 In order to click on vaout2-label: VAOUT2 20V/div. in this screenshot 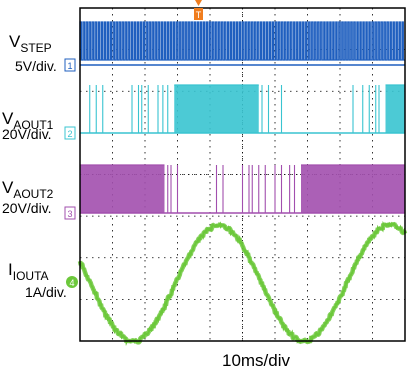, I will do `click(28, 197)`.